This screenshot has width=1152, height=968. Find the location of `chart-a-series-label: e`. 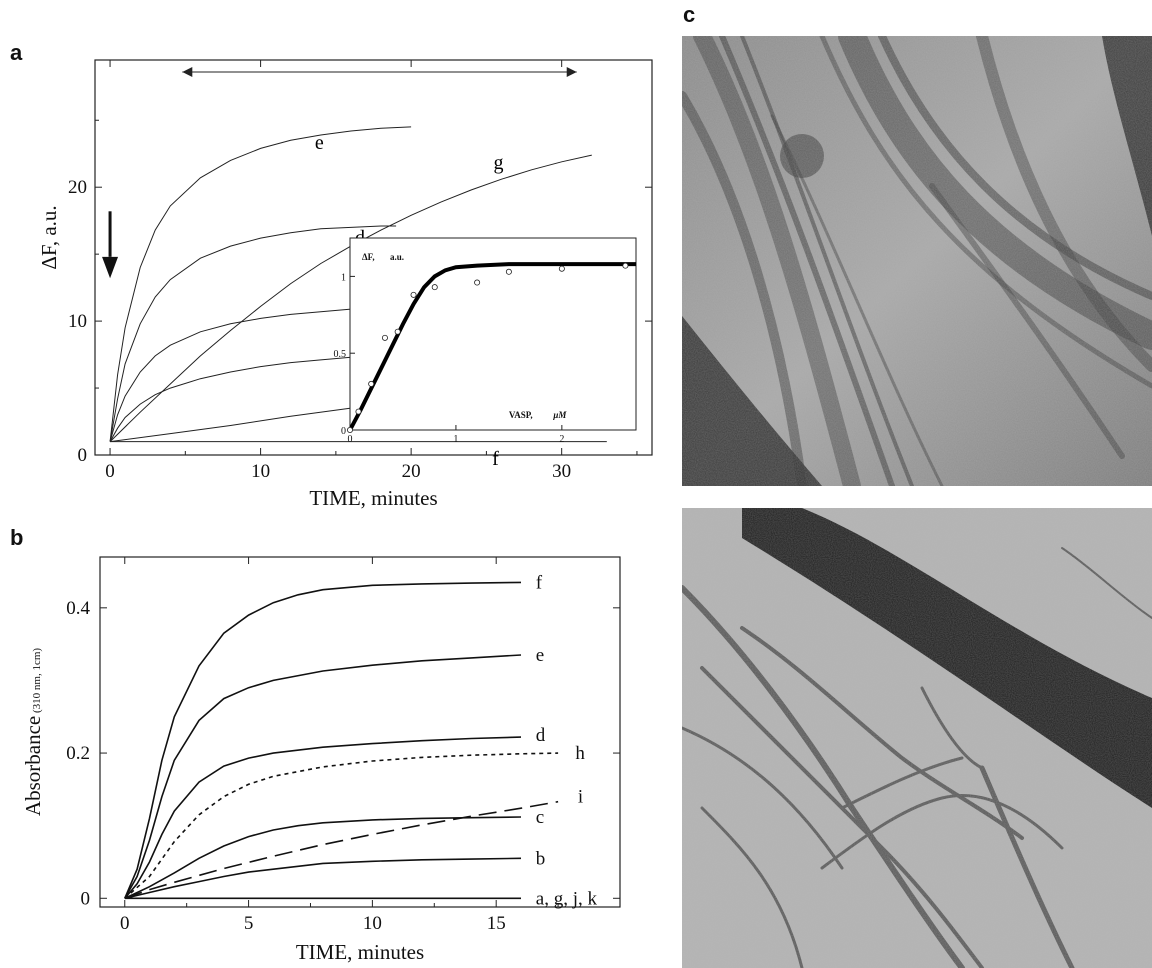

chart-a-series-label: e is located at coordinates (319, 143).